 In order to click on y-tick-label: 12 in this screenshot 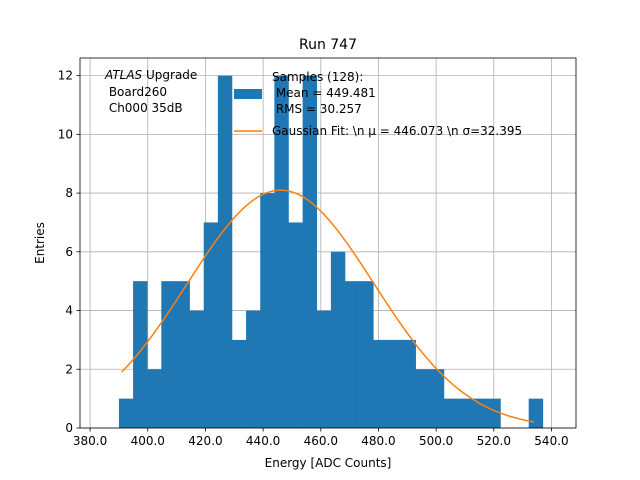, I will do `click(65, 76)`.